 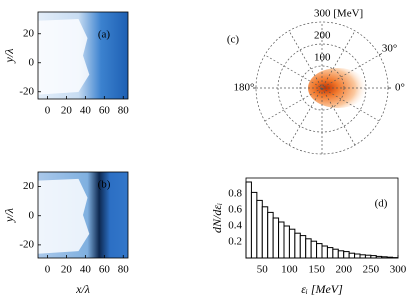 I want to click on spoke, so click(x=322, y=88).